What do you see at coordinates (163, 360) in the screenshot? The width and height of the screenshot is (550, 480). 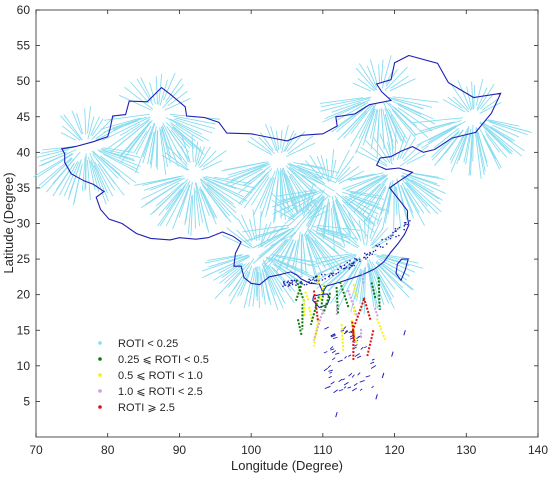 I see `legend-entry-label: 0.25 ⩽ ROTI < 0.5` at bounding box center [163, 360].